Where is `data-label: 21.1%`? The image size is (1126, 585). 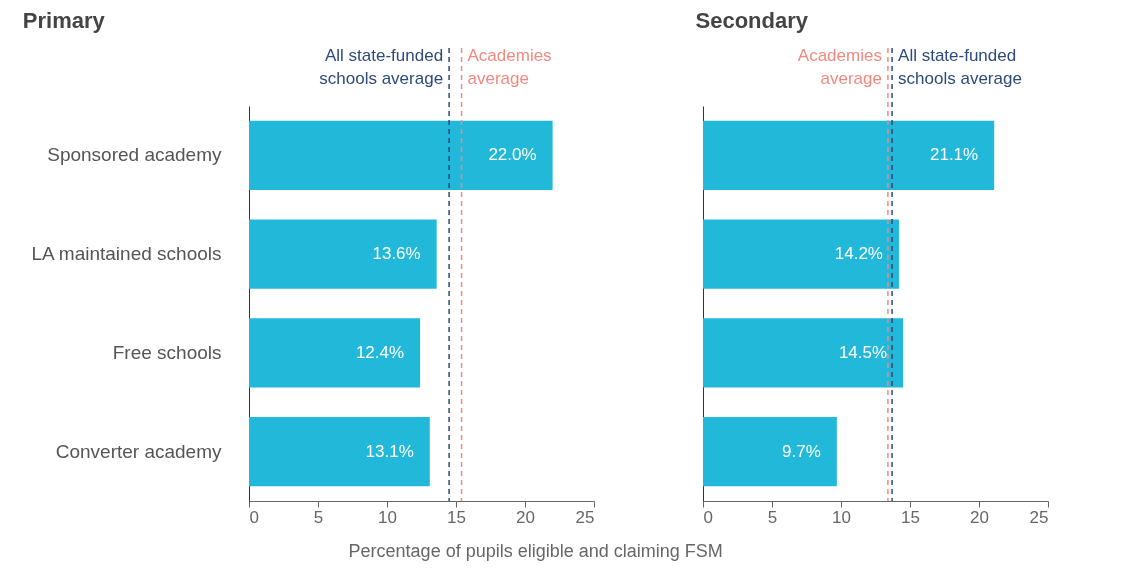 data-label: 21.1% is located at coordinates (954, 155).